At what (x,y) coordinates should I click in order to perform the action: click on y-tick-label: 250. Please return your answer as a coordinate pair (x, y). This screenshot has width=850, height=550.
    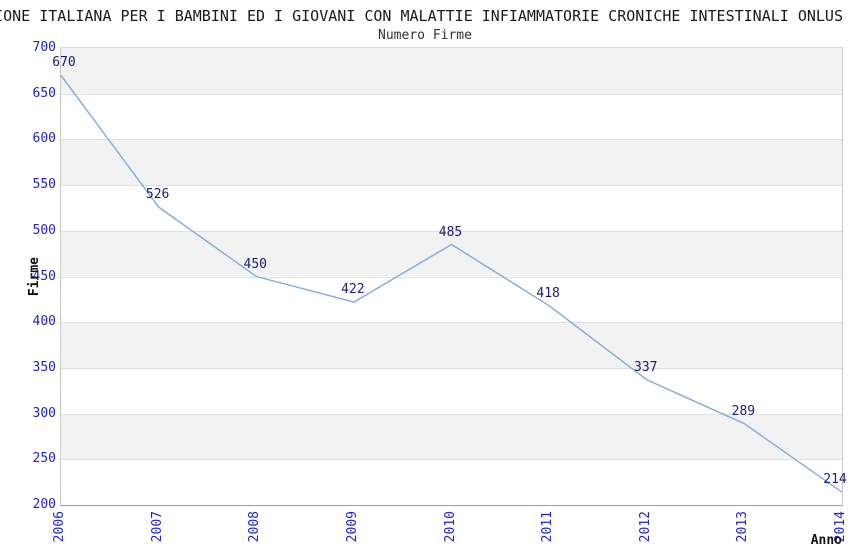
    Looking at the image, I should click on (44, 459).